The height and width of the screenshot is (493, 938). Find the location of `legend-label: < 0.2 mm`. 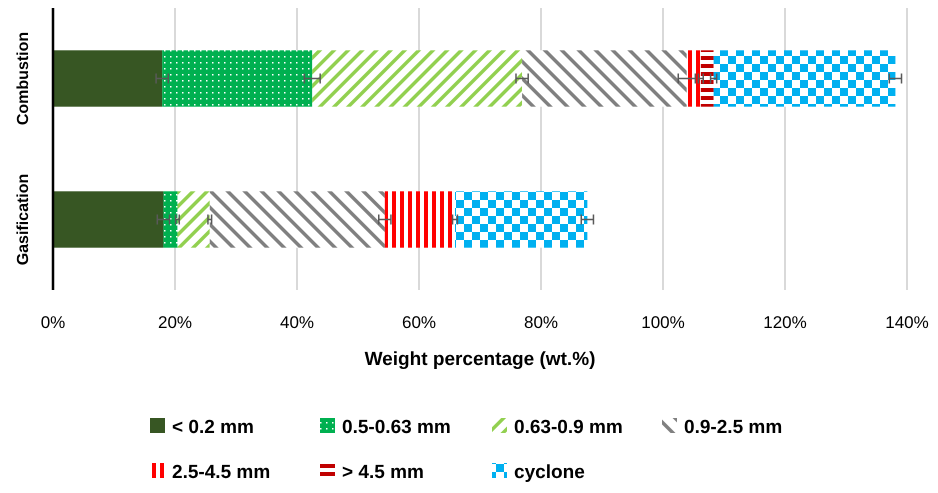

legend-label: < 0.2 mm is located at coordinates (213, 427).